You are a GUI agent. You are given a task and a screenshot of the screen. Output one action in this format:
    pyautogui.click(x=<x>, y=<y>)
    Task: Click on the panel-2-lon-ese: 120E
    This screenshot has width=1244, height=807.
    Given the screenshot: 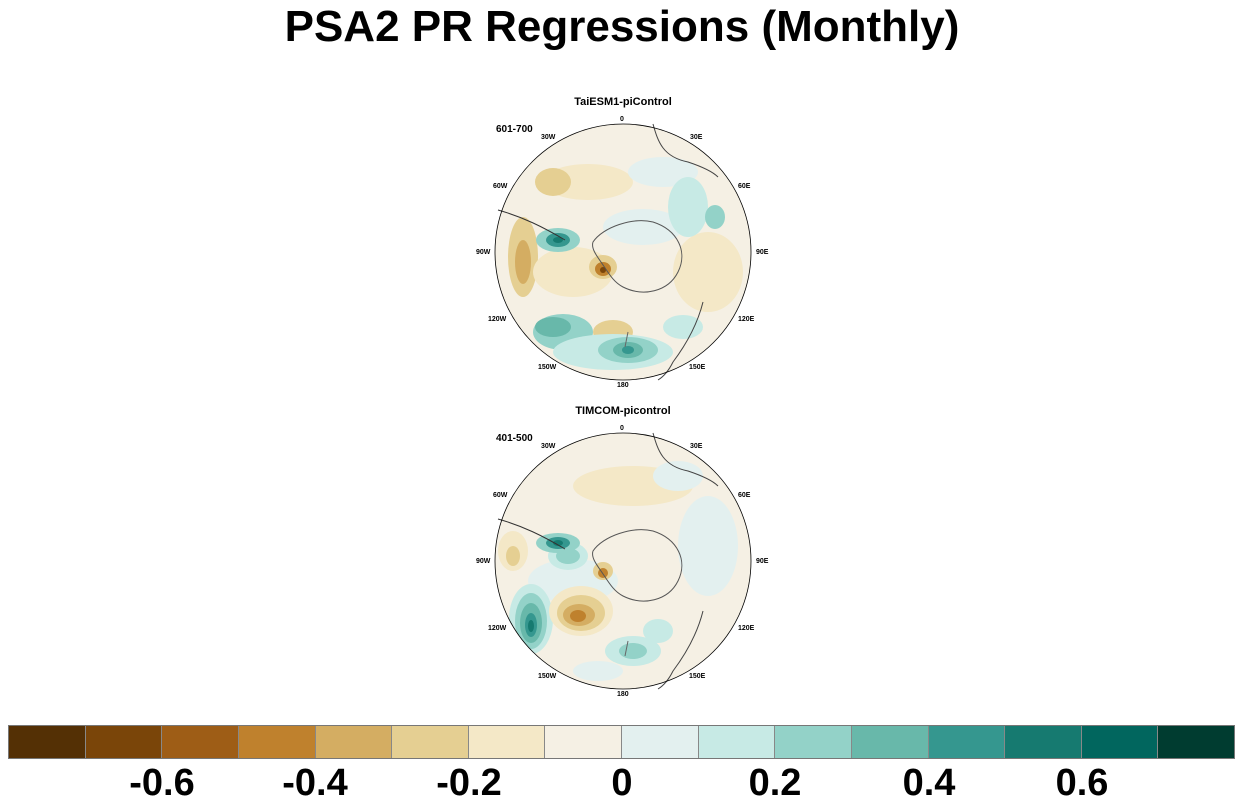 What is the action you would take?
    pyautogui.click(x=746, y=628)
    